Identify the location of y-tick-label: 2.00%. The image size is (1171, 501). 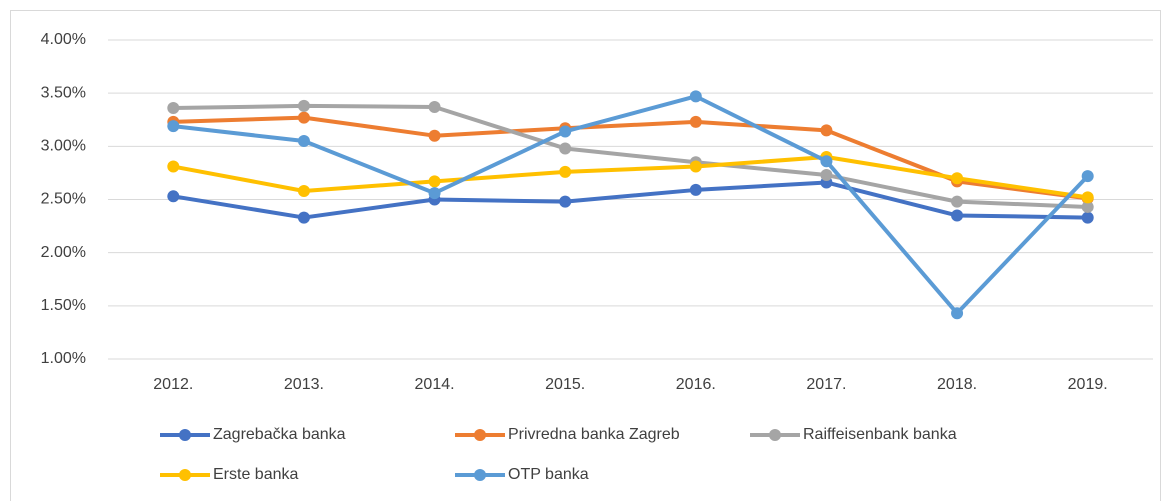
(63, 252).